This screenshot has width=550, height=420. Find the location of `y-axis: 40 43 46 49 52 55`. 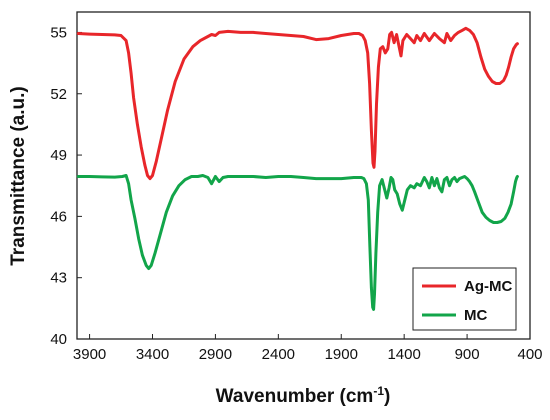

y-axis: 40 43 46 49 52 55 is located at coordinates (66, 186).